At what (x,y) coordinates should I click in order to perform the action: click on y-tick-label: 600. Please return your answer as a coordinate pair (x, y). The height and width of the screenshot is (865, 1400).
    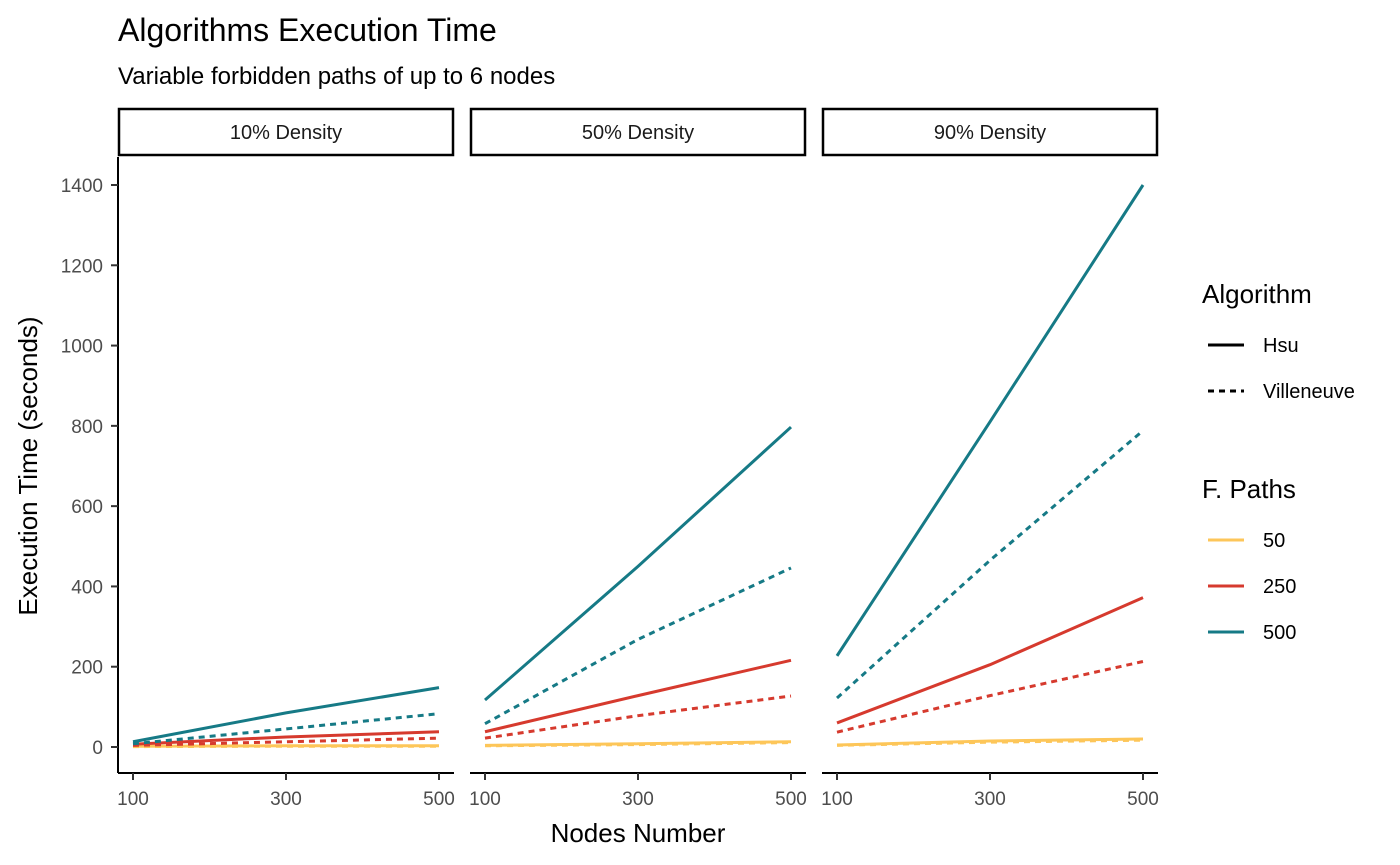
    Looking at the image, I should click on (87, 507).